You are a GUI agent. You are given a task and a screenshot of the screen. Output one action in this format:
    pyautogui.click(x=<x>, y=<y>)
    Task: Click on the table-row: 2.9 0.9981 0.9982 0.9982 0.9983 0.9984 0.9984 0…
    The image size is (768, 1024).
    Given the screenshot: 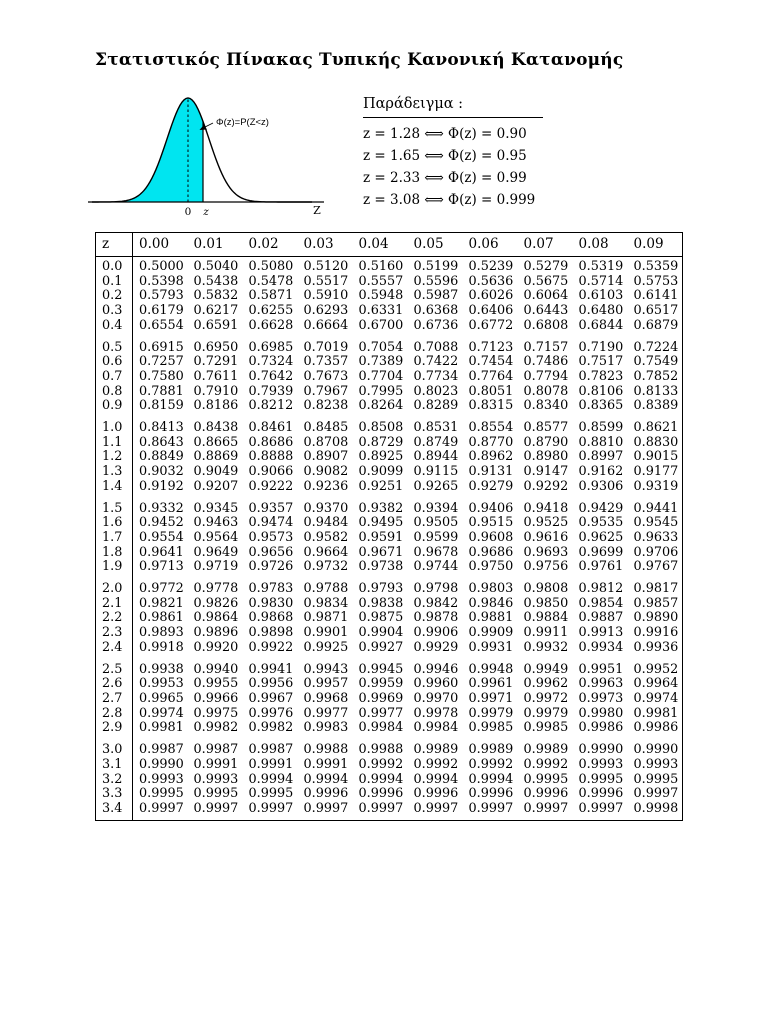 What is the action you would take?
    pyautogui.click(x=389, y=728)
    